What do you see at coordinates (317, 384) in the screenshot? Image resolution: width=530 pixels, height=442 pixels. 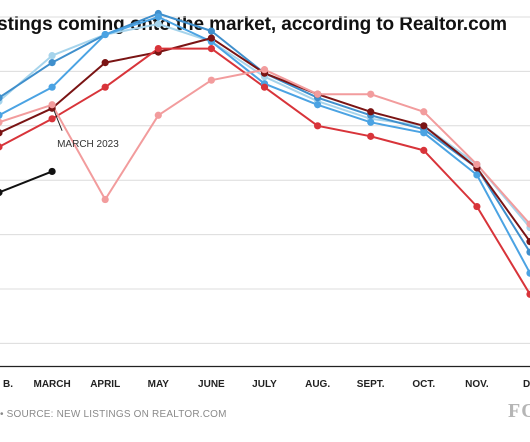 I see `x-tick-label-6: AUG.` at bounding box center [317, 384].